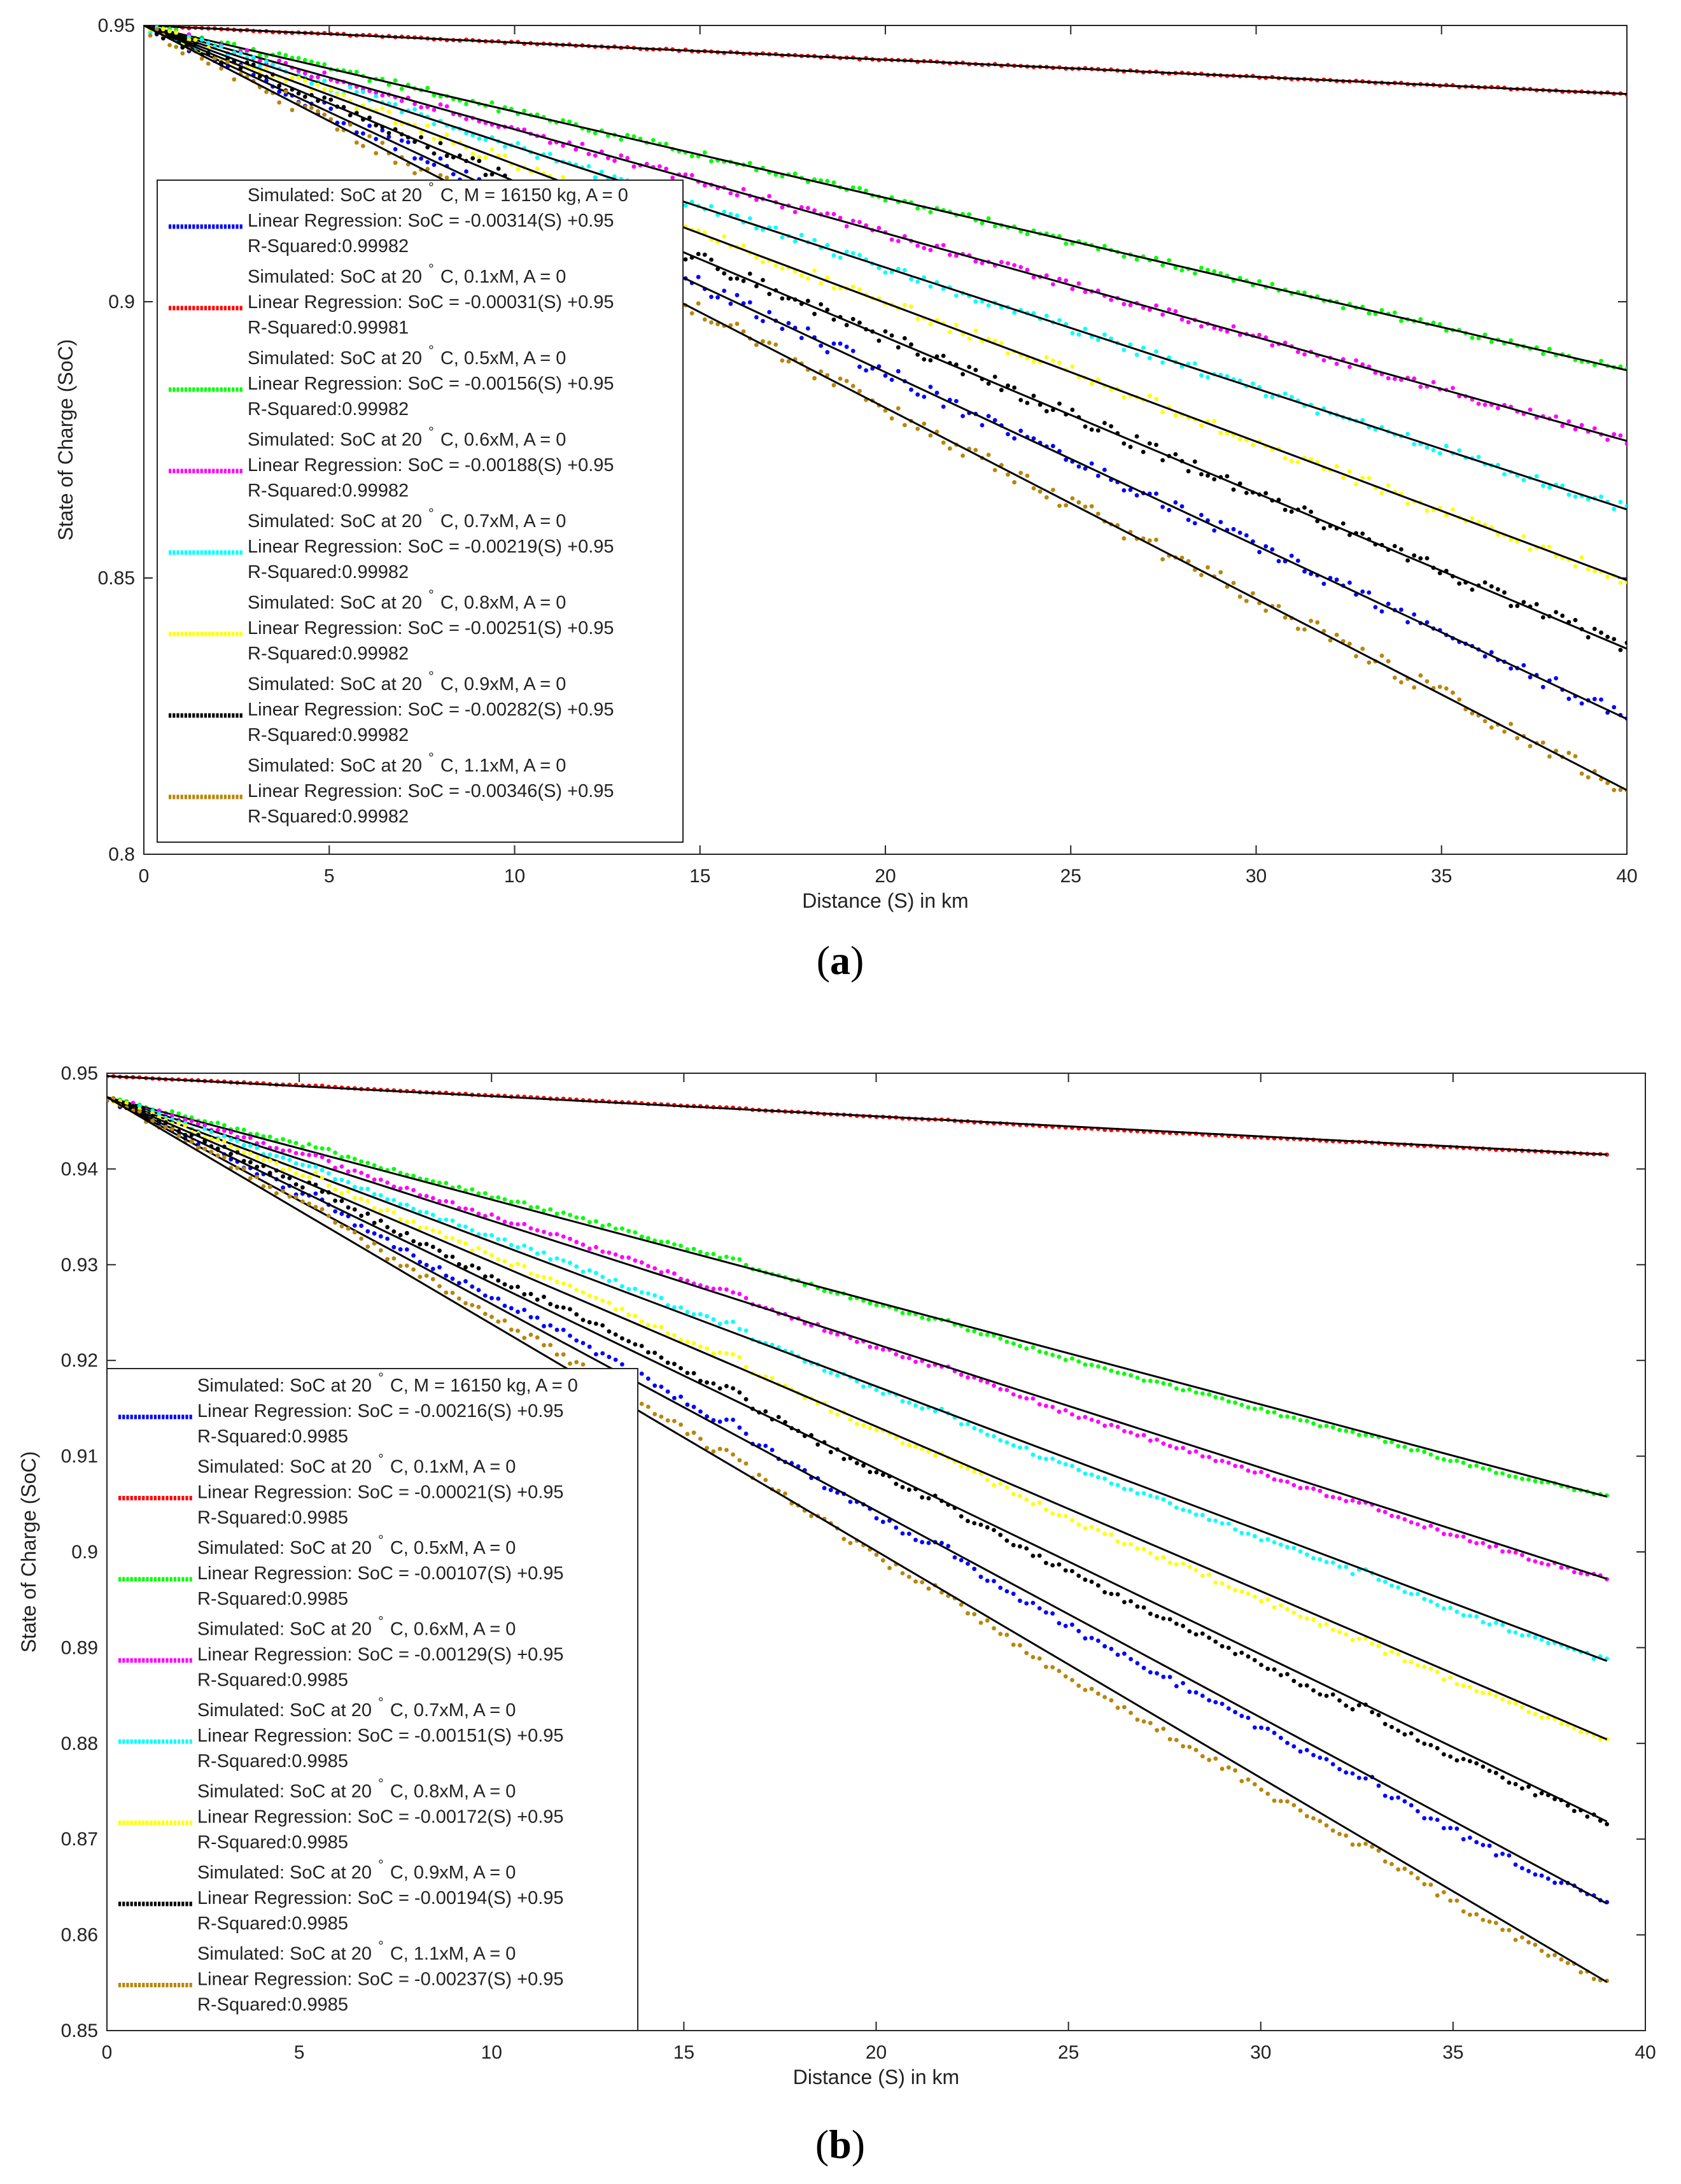 Image resolution: width=1681 pixels, height=2184 pixels. I want to click on legend-title-post: C, 0.1xM, A = 0, so click(453, 1467).